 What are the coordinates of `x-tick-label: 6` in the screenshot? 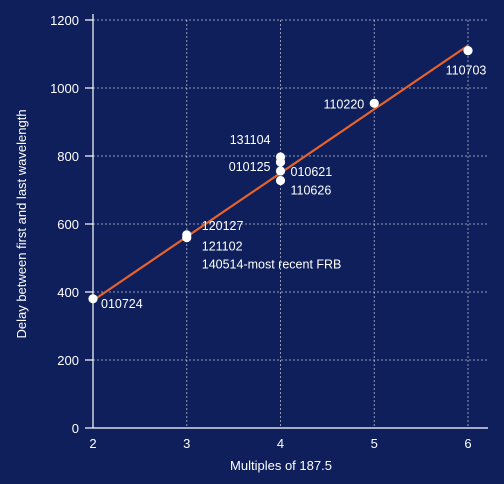 It's located at (467, 443).